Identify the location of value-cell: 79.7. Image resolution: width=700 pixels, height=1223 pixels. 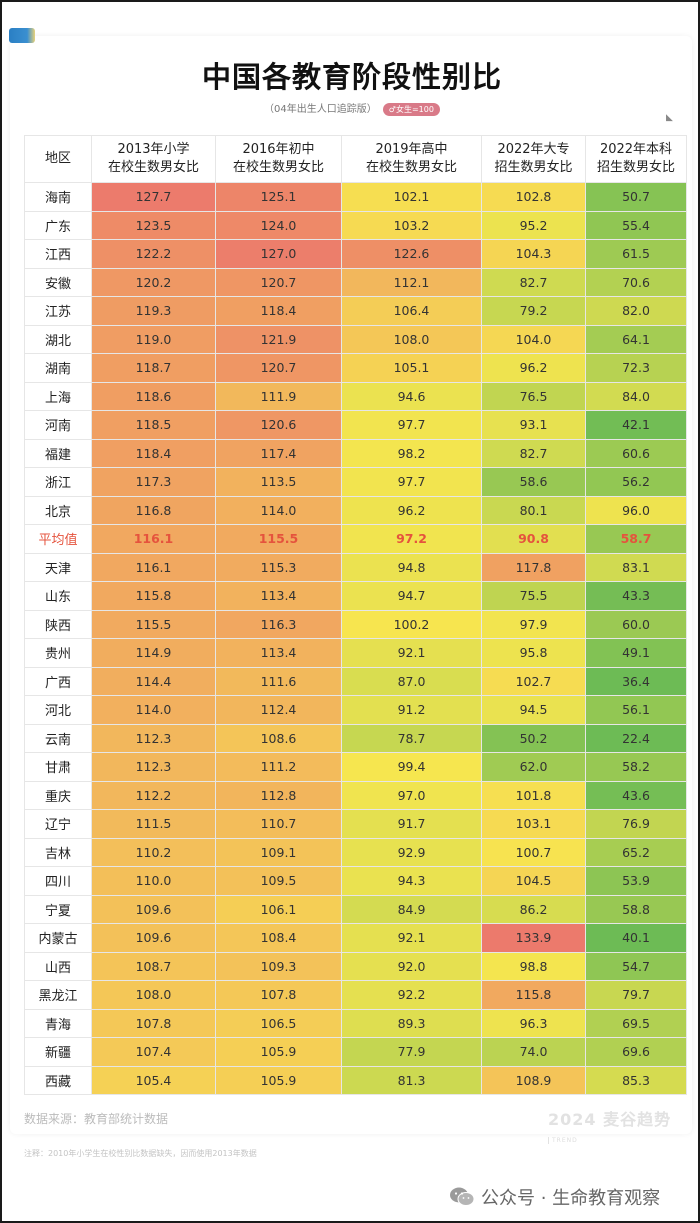
(636, 995).